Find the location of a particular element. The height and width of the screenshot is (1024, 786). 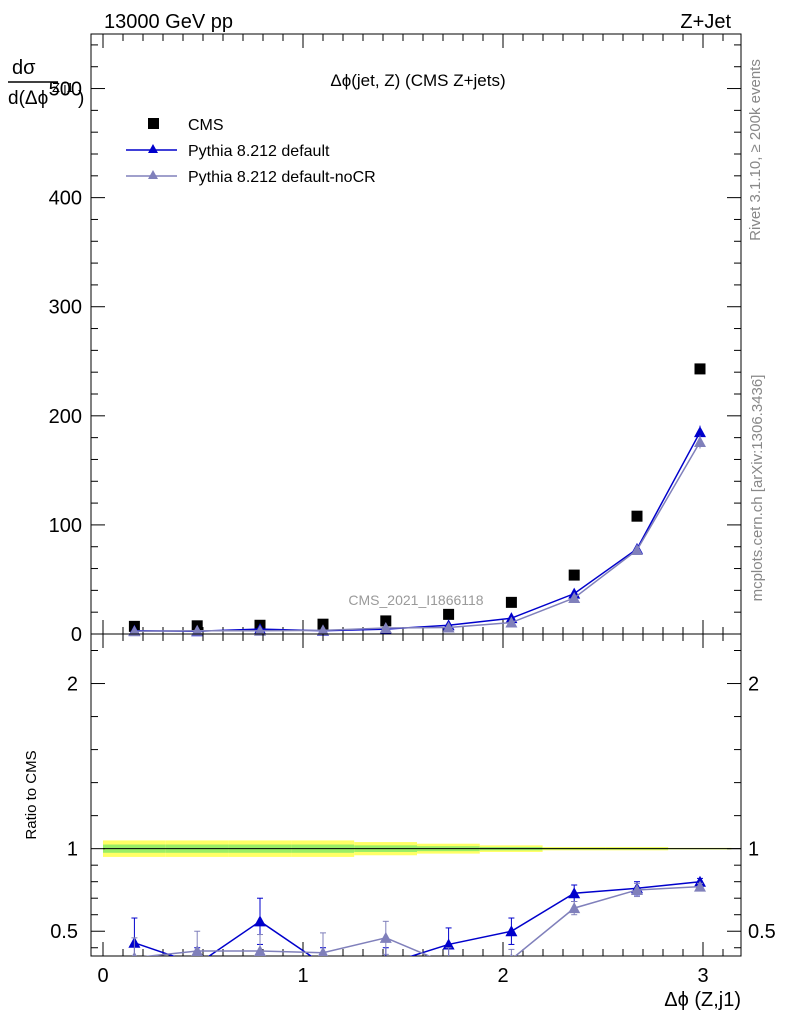

legend-marker-pythia-default is located at coordinates (153, 148).